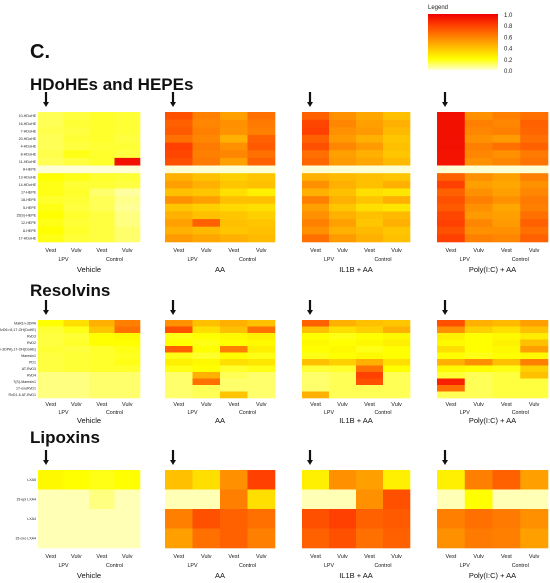 The height and width of the screenshot is (583, 550). I want to click on condition-label: Vehicle, so click(89, 420).